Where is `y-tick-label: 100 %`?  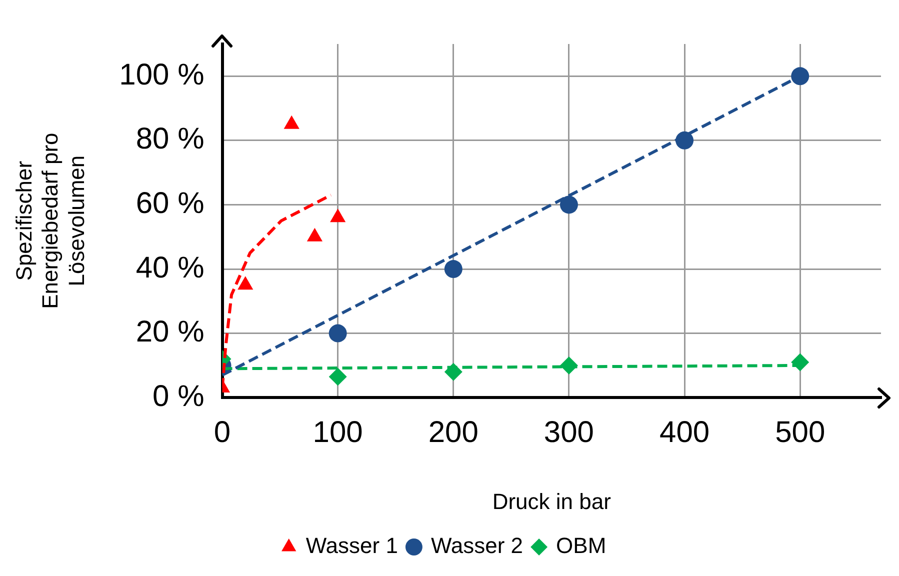
y-tick-label: 100 % is located at coordinates (161, 75).